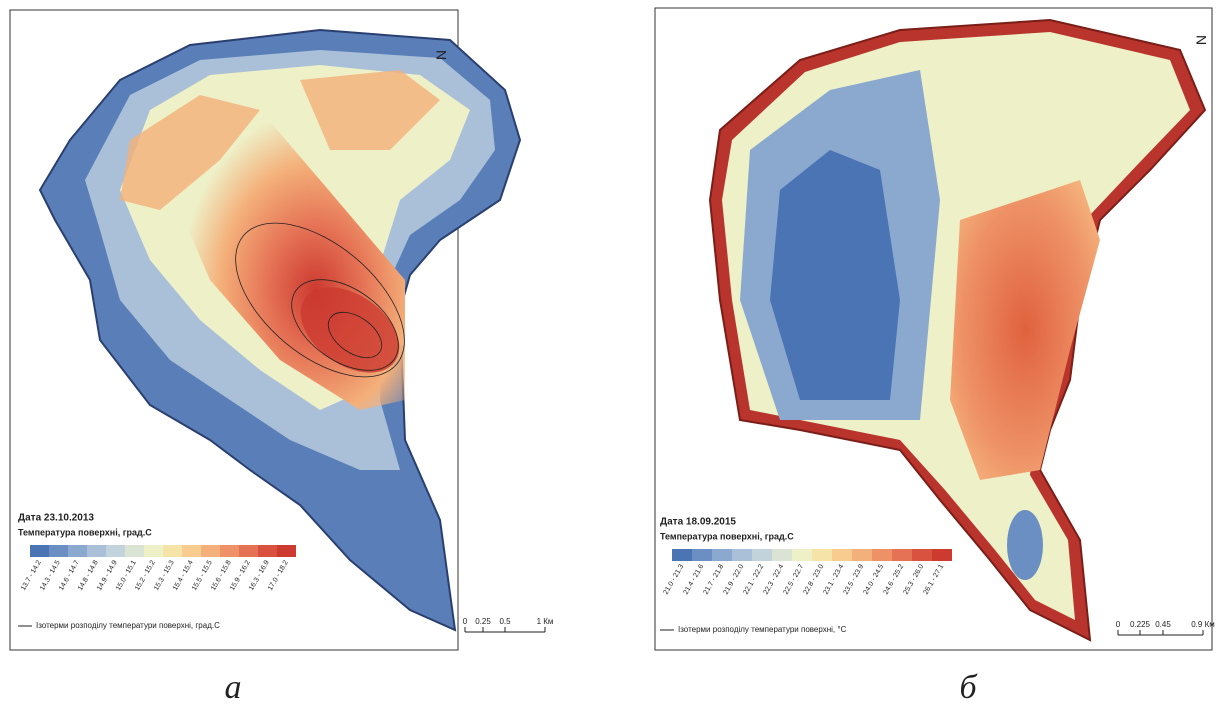  I want to click on scale-label: 0.9 Км, so click(1203, 624).